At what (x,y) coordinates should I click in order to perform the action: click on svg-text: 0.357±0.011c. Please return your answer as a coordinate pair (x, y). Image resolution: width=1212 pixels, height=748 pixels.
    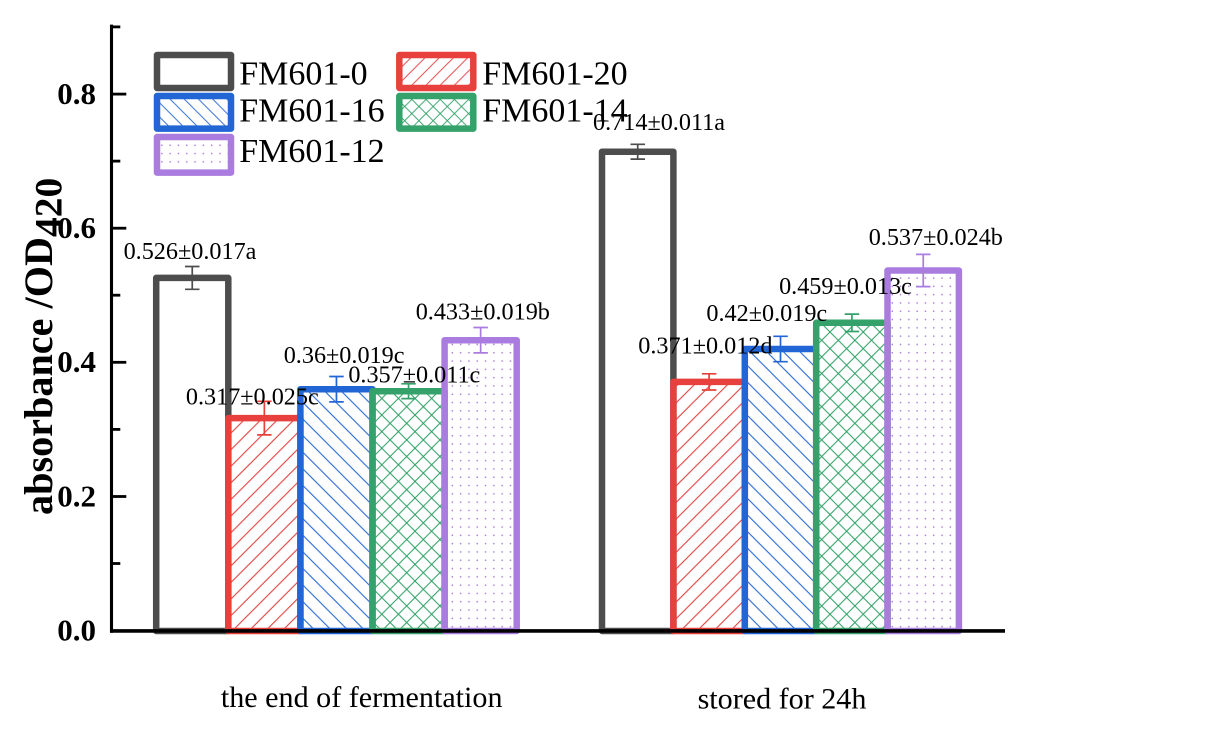
    Looking at the image, I should click on (414, 375).